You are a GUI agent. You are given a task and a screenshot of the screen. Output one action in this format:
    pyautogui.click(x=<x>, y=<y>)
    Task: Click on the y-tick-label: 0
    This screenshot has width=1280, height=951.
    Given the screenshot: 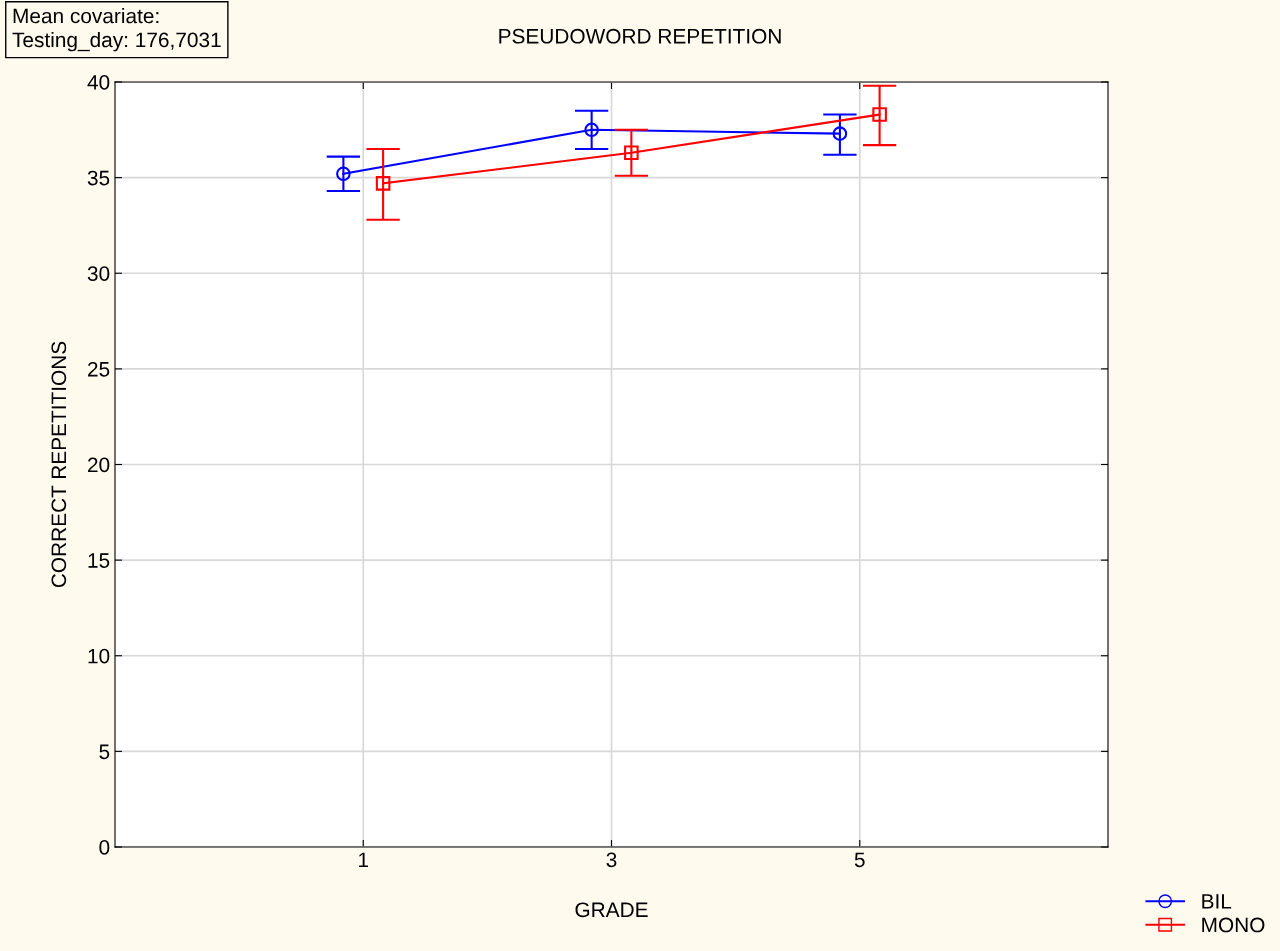 What is the action you would take?
    pyautogui.click(x=104, y=847)
    